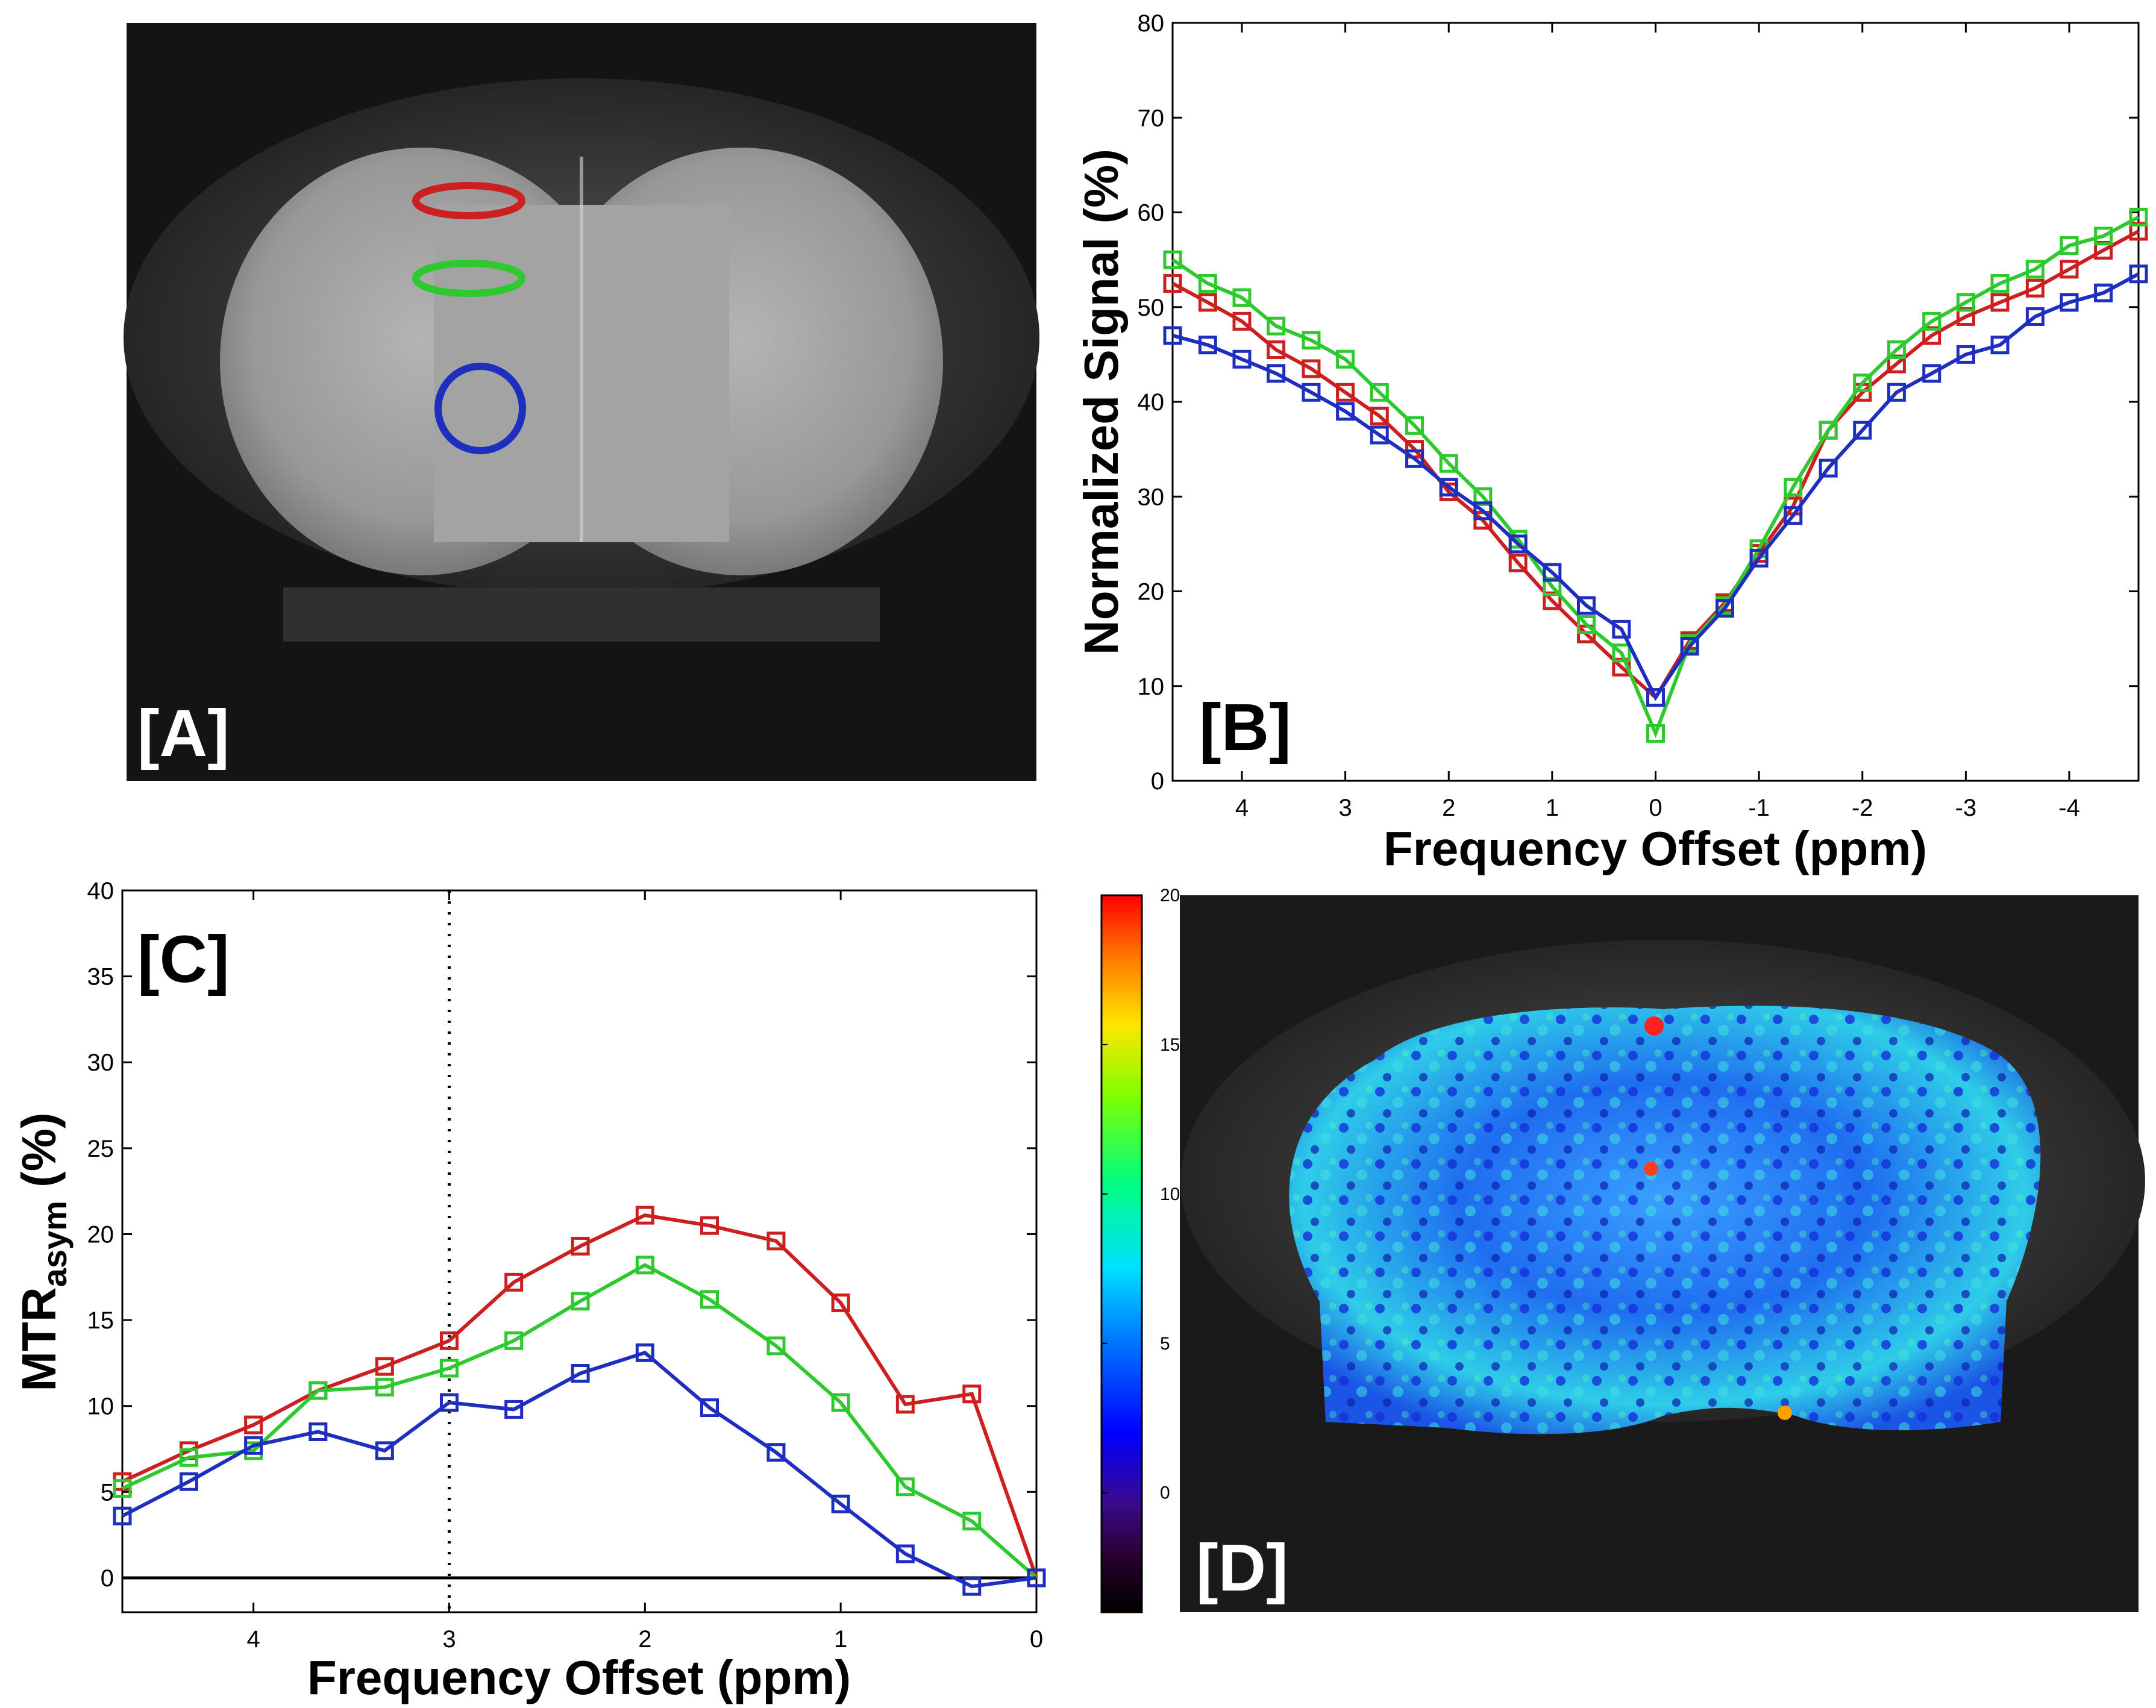  I want to click on panel-b-ytick-label: 50, so click(1151, 308).